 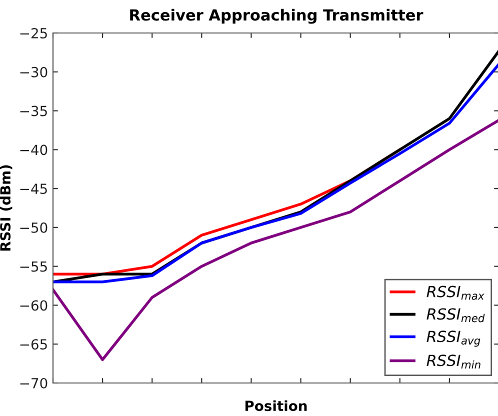 What do you see at coordinates (33, 344) in the screenshot?
I see `y-tick-label: −65` at bounding box center [33, 344].